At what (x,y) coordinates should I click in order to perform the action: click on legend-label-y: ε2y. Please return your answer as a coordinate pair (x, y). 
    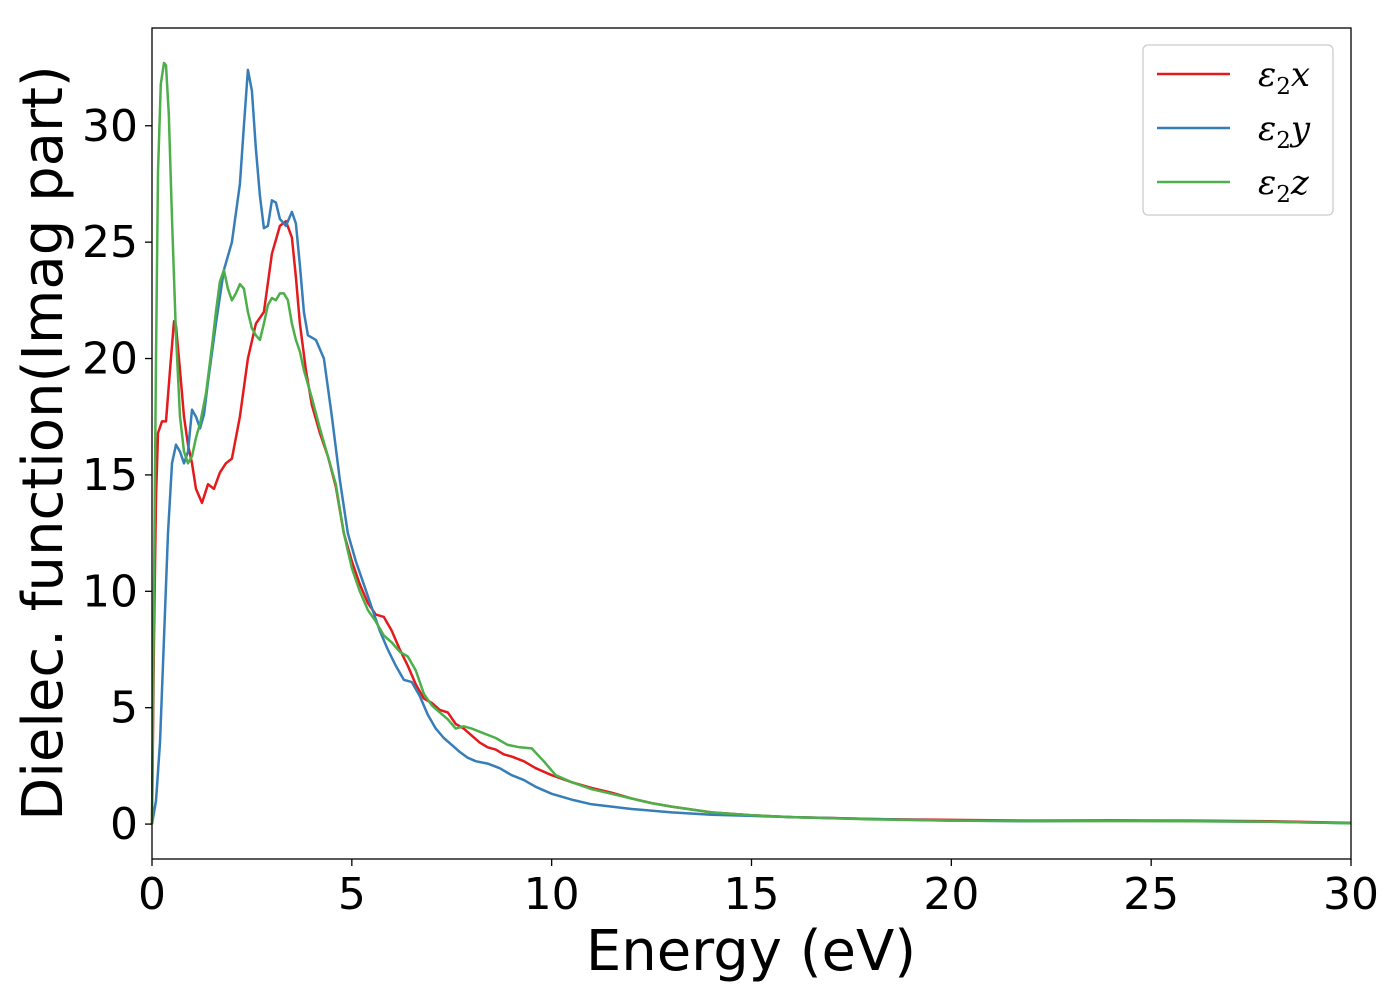
    Looking at the image, I should click on (1284, 131).